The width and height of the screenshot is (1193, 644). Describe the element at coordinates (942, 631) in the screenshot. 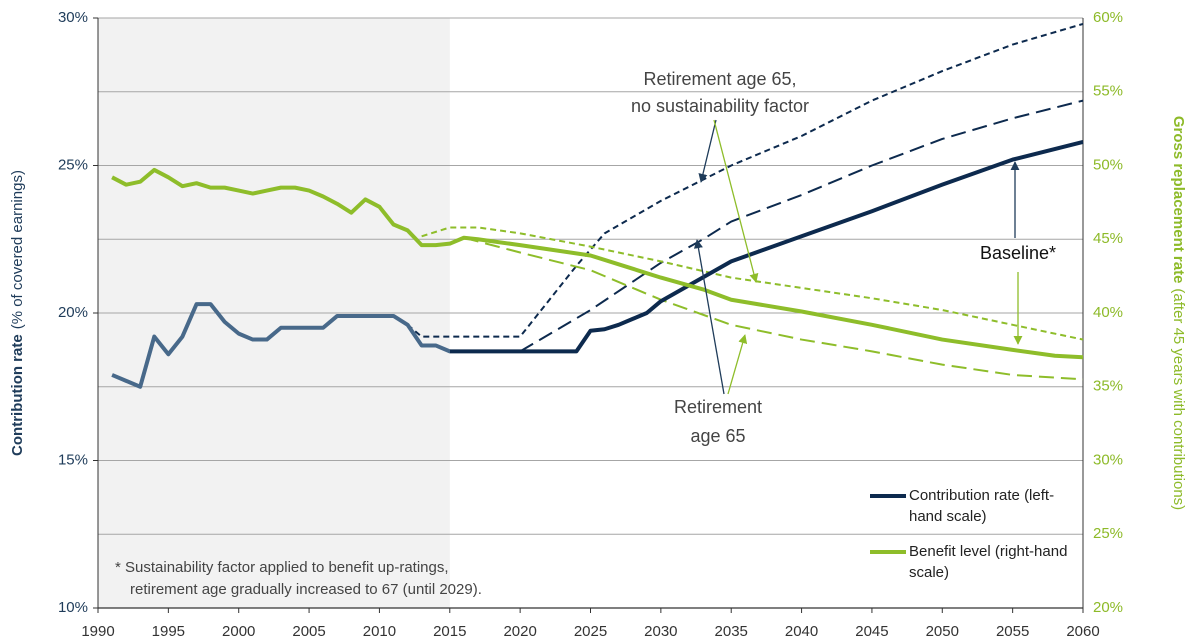

I see `x-tick-label: 2050` at that location.